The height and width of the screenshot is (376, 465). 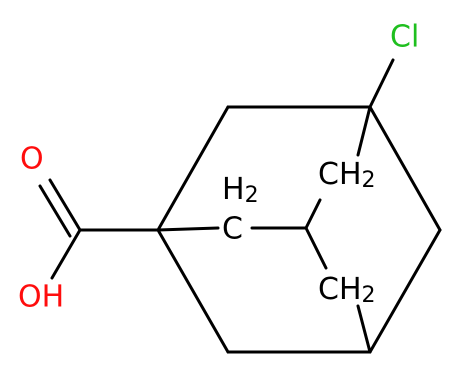 I want to click on atom-label: C, so click(x=232, y=229).